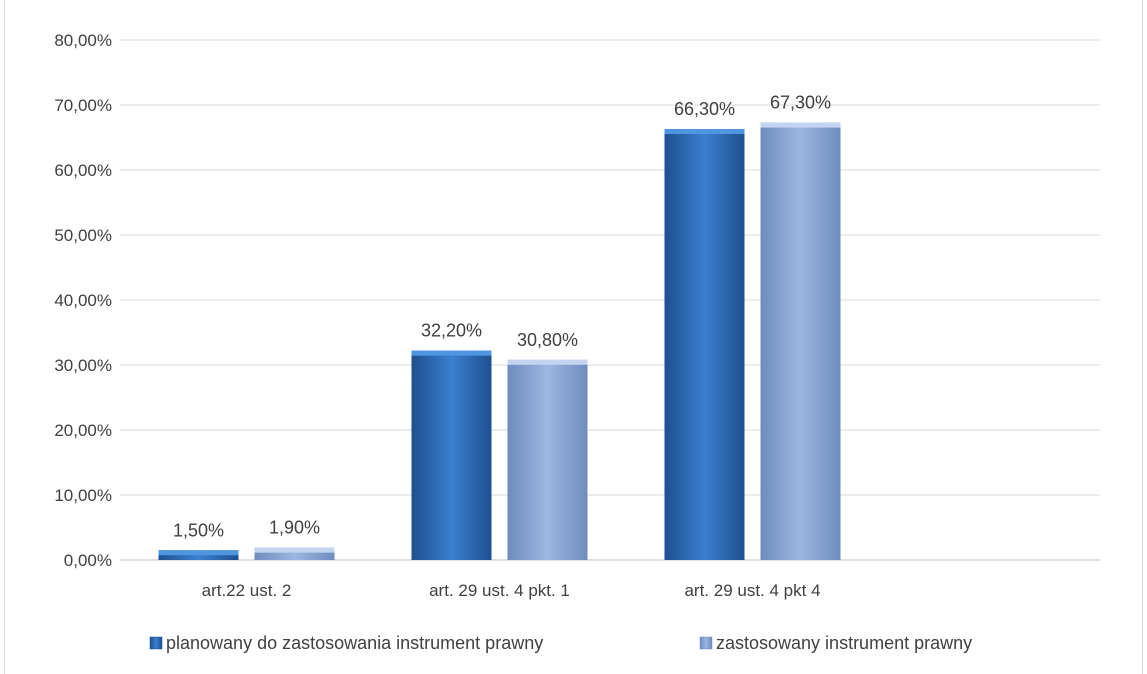  I want to click on bar-group: 66,30%, so click(704, 330).